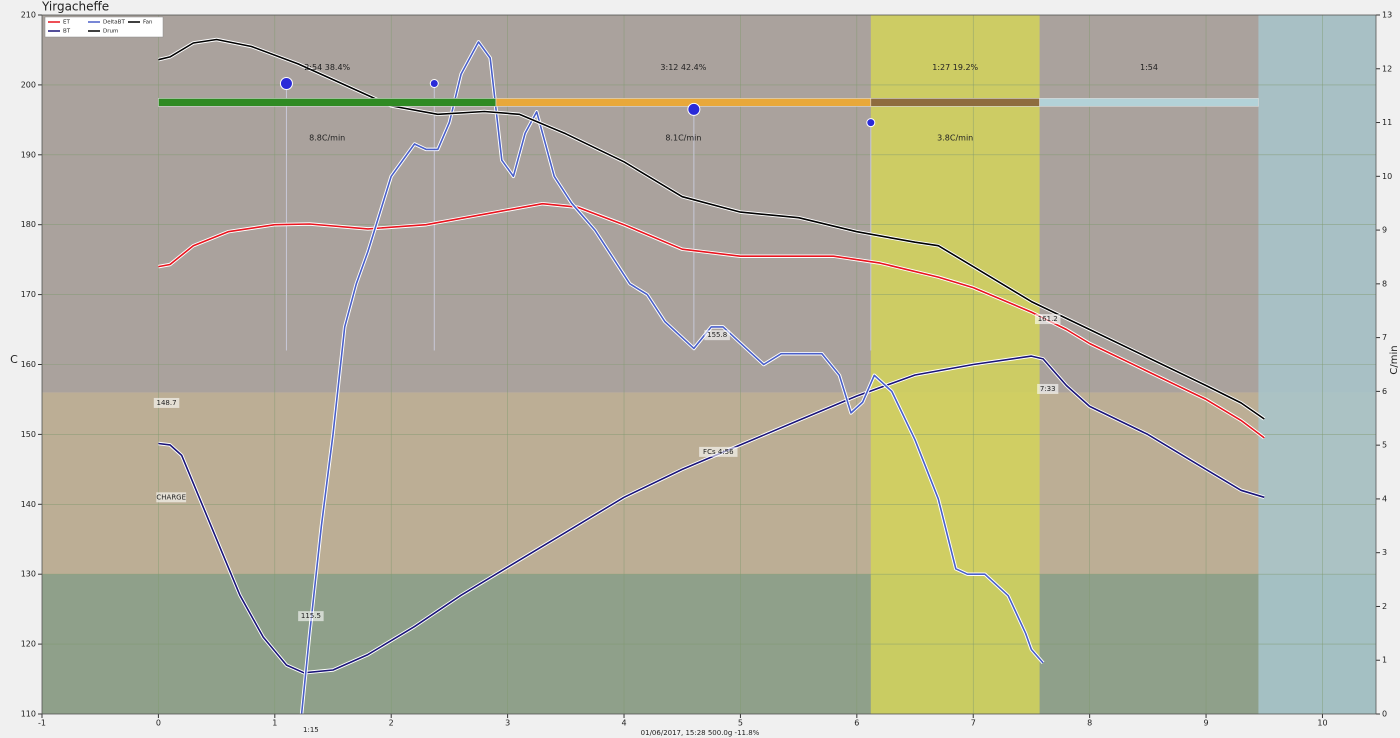 The width and height of the screenshot is (1400, 738). I want to click on x-tick-label: 0, so click(158, 723).